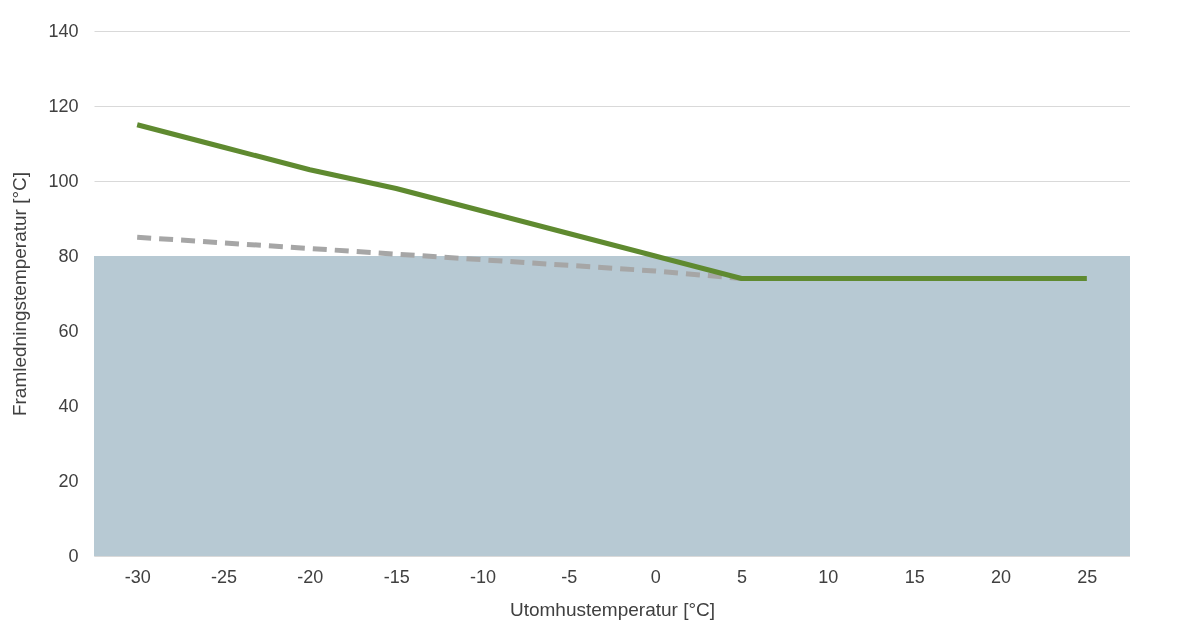 The image size is (1186, 637). I want to click on x-tick-label: -30, so click(137, 576).